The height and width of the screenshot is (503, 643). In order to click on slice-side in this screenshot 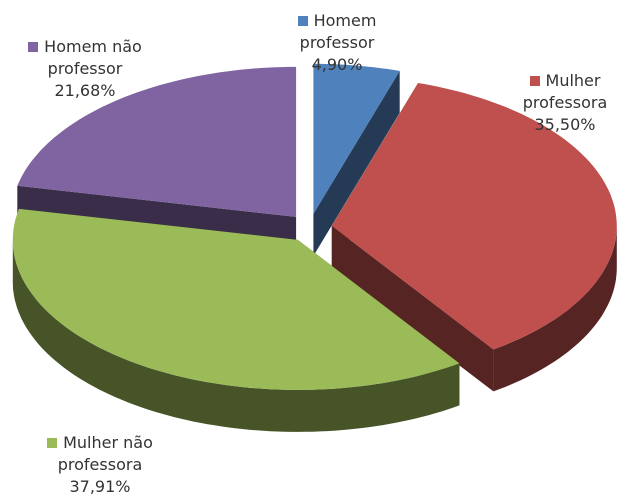, I will do `click(356, 163)`.